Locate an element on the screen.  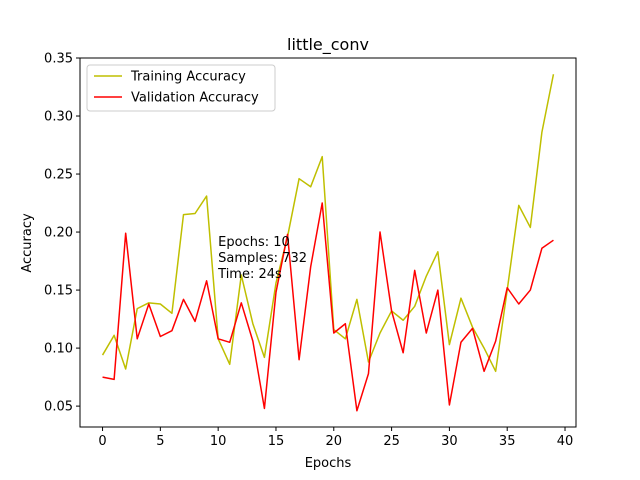
annotation: Epochs: 10 Samples: 732 Time: 24s is located at coordinates (262, 258).